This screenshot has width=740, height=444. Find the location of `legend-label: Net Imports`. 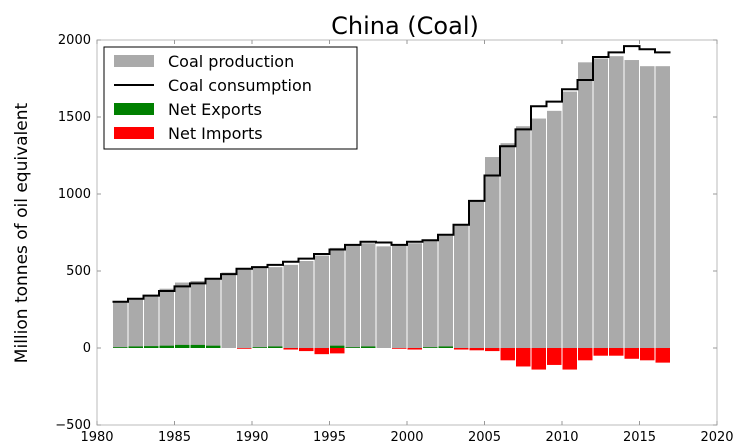

legend-label: Net Imports is located at coordinates (215, 133).